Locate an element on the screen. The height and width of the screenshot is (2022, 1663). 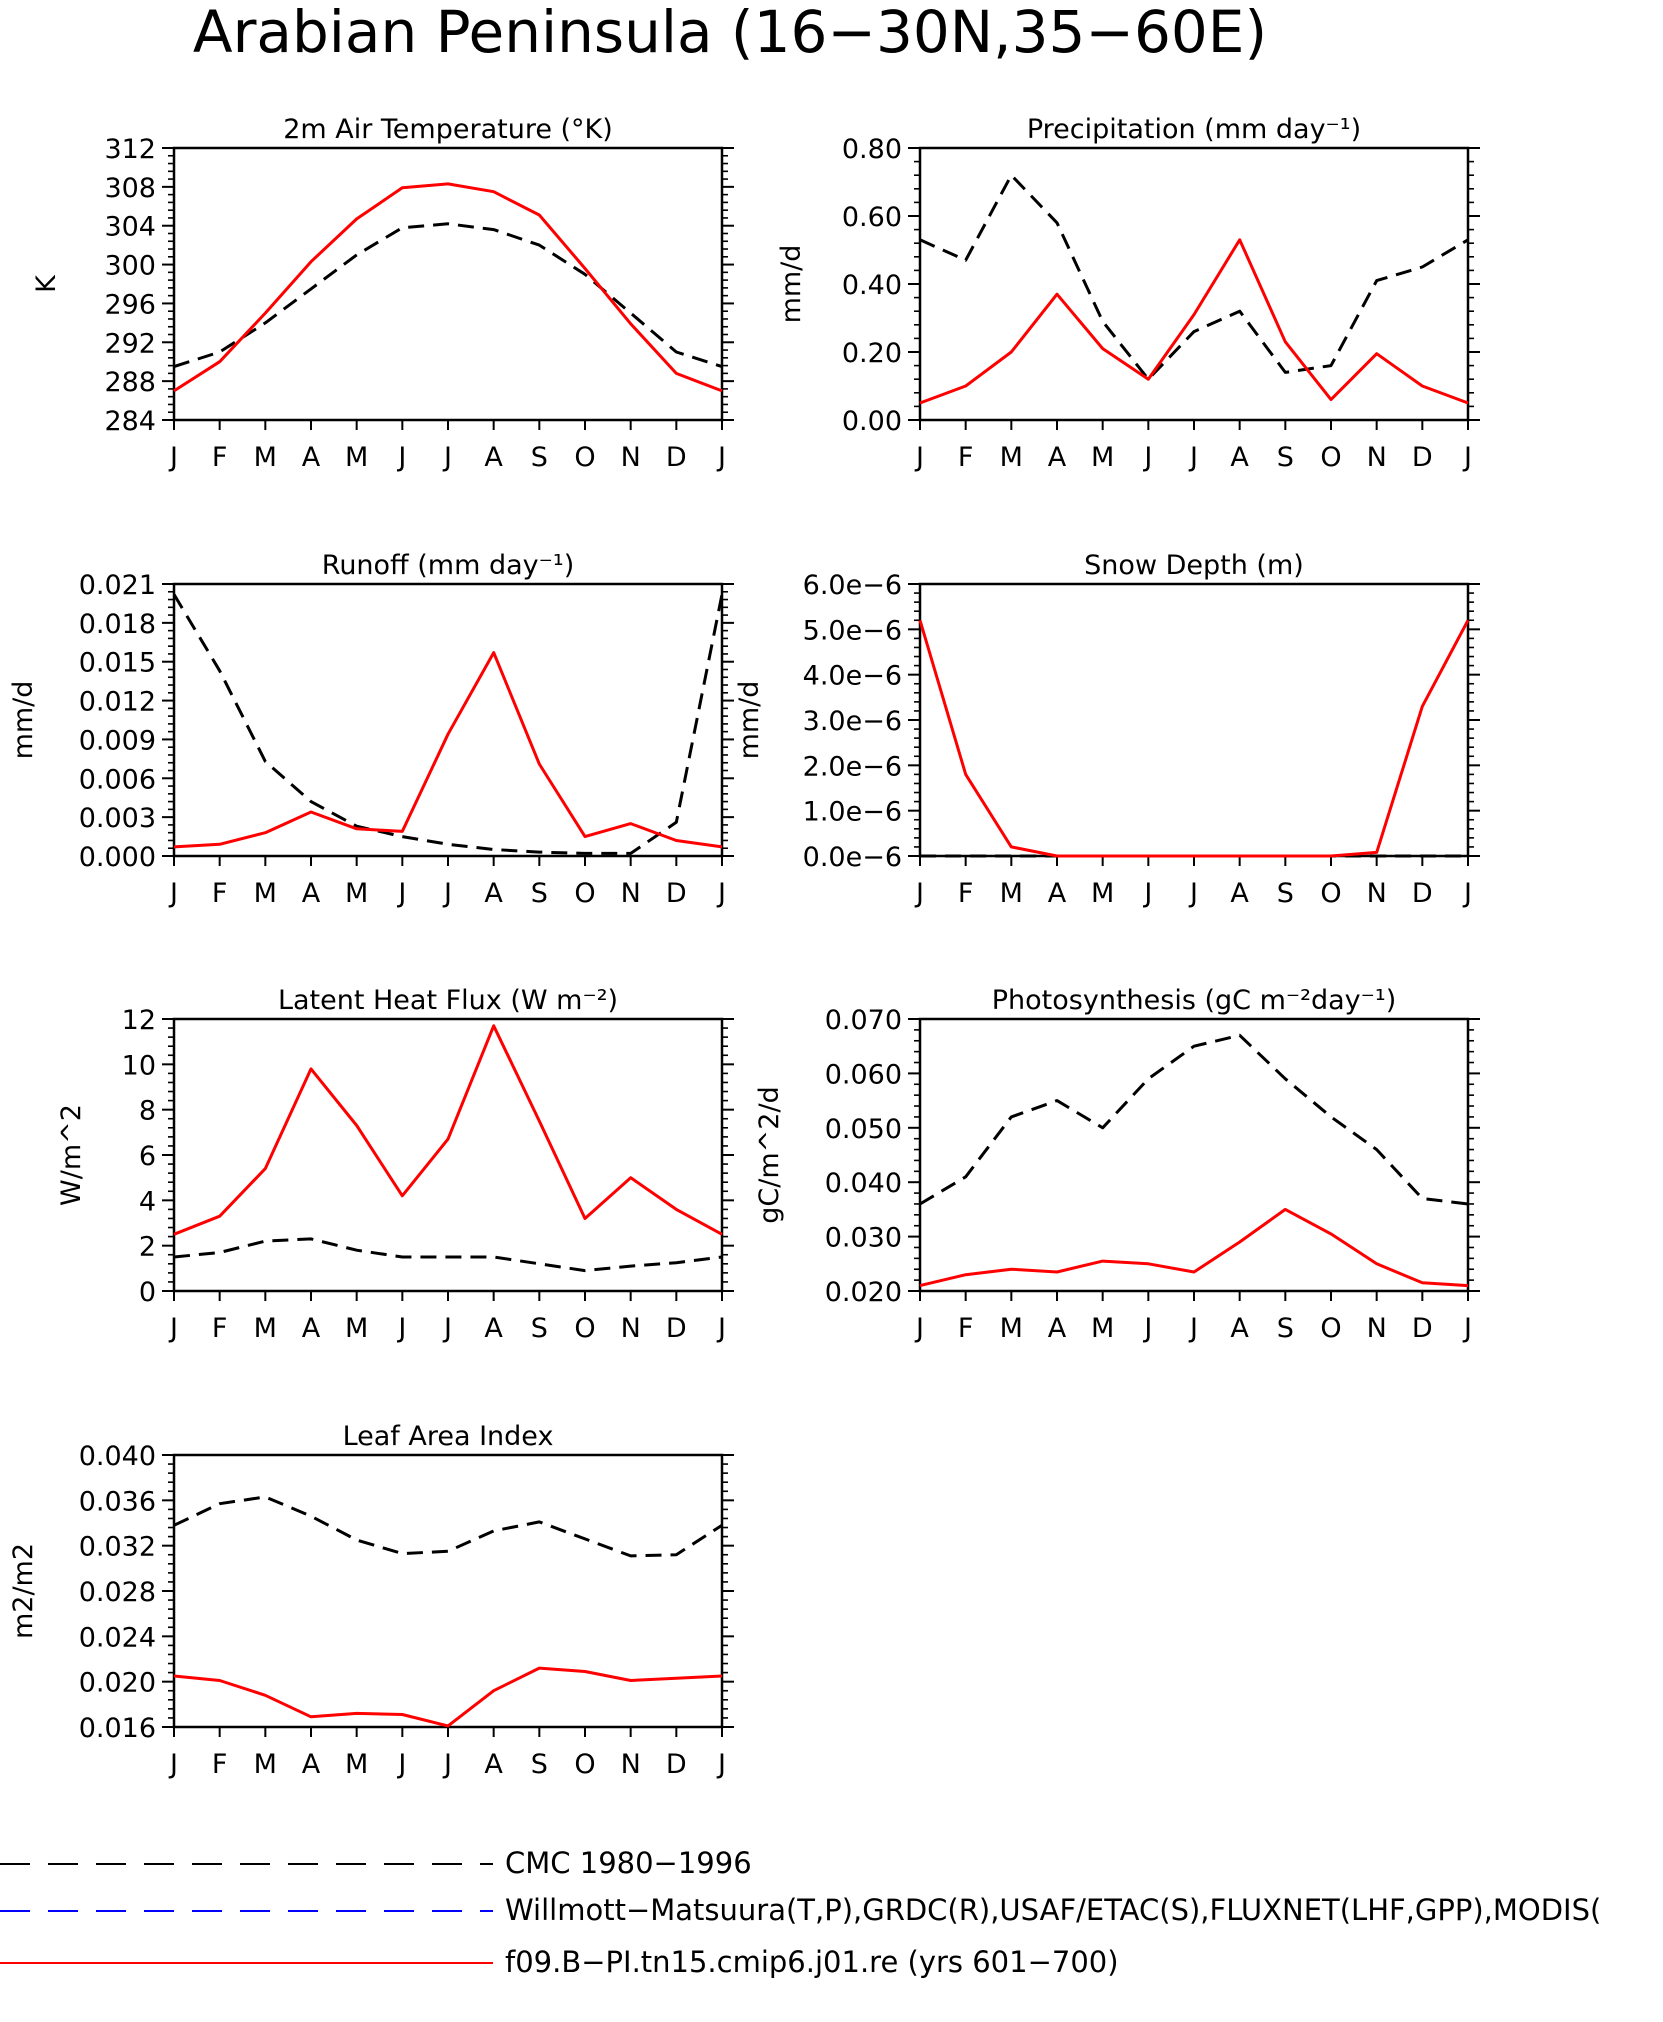
y-tick-label: 0.006 is located at coordinates (117, 779).